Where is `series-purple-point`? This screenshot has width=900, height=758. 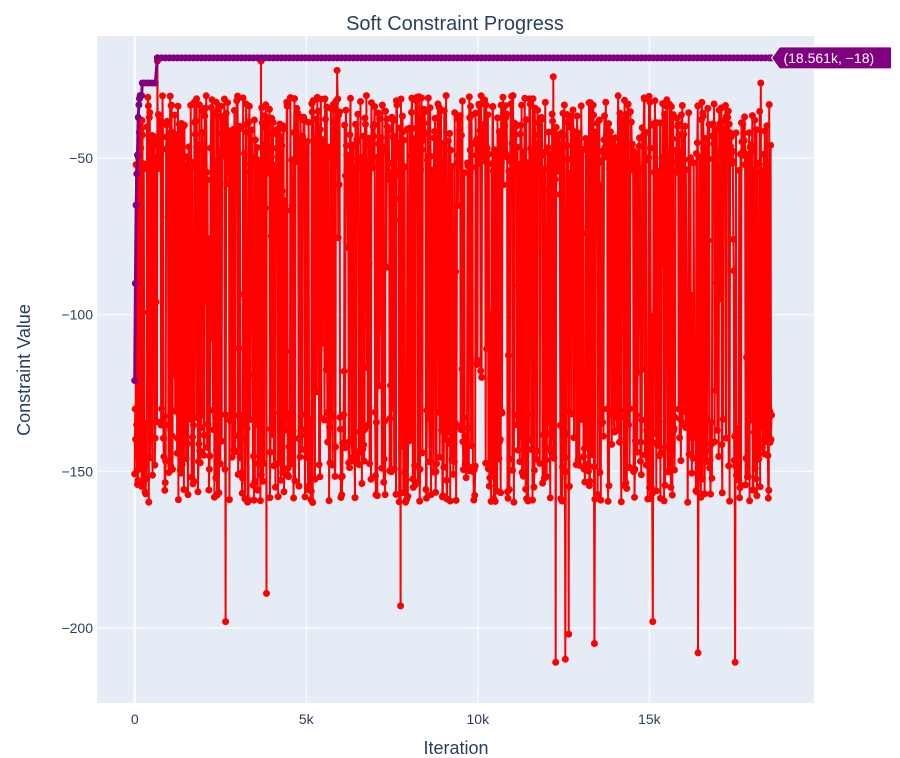 series-purple-point is located at coordinates (137, 155).